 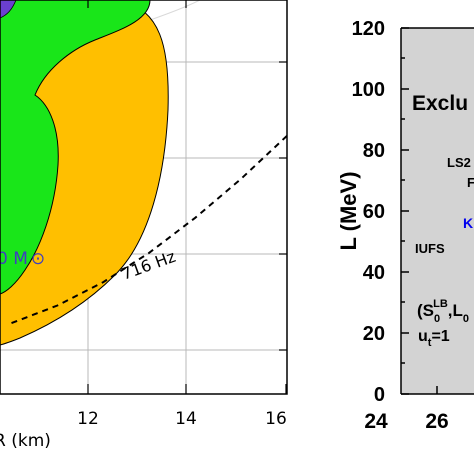 I want to click on right-y-tick-40: 40, so click(x=374, y=273).